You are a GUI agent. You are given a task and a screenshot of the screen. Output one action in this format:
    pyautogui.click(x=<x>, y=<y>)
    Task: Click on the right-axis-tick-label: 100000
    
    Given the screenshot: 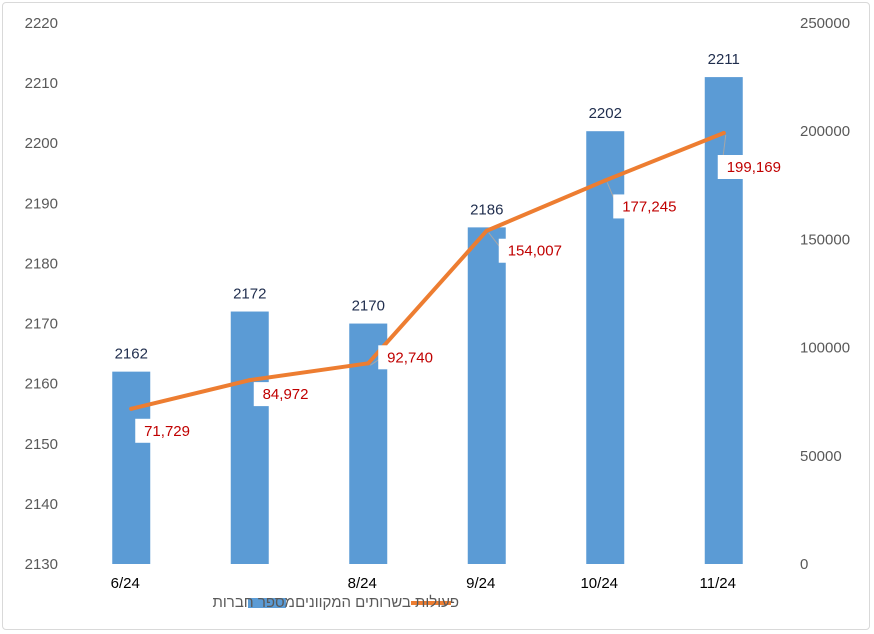 What is the action you would take?
    pyautogui.click(x=825, y=348)
    